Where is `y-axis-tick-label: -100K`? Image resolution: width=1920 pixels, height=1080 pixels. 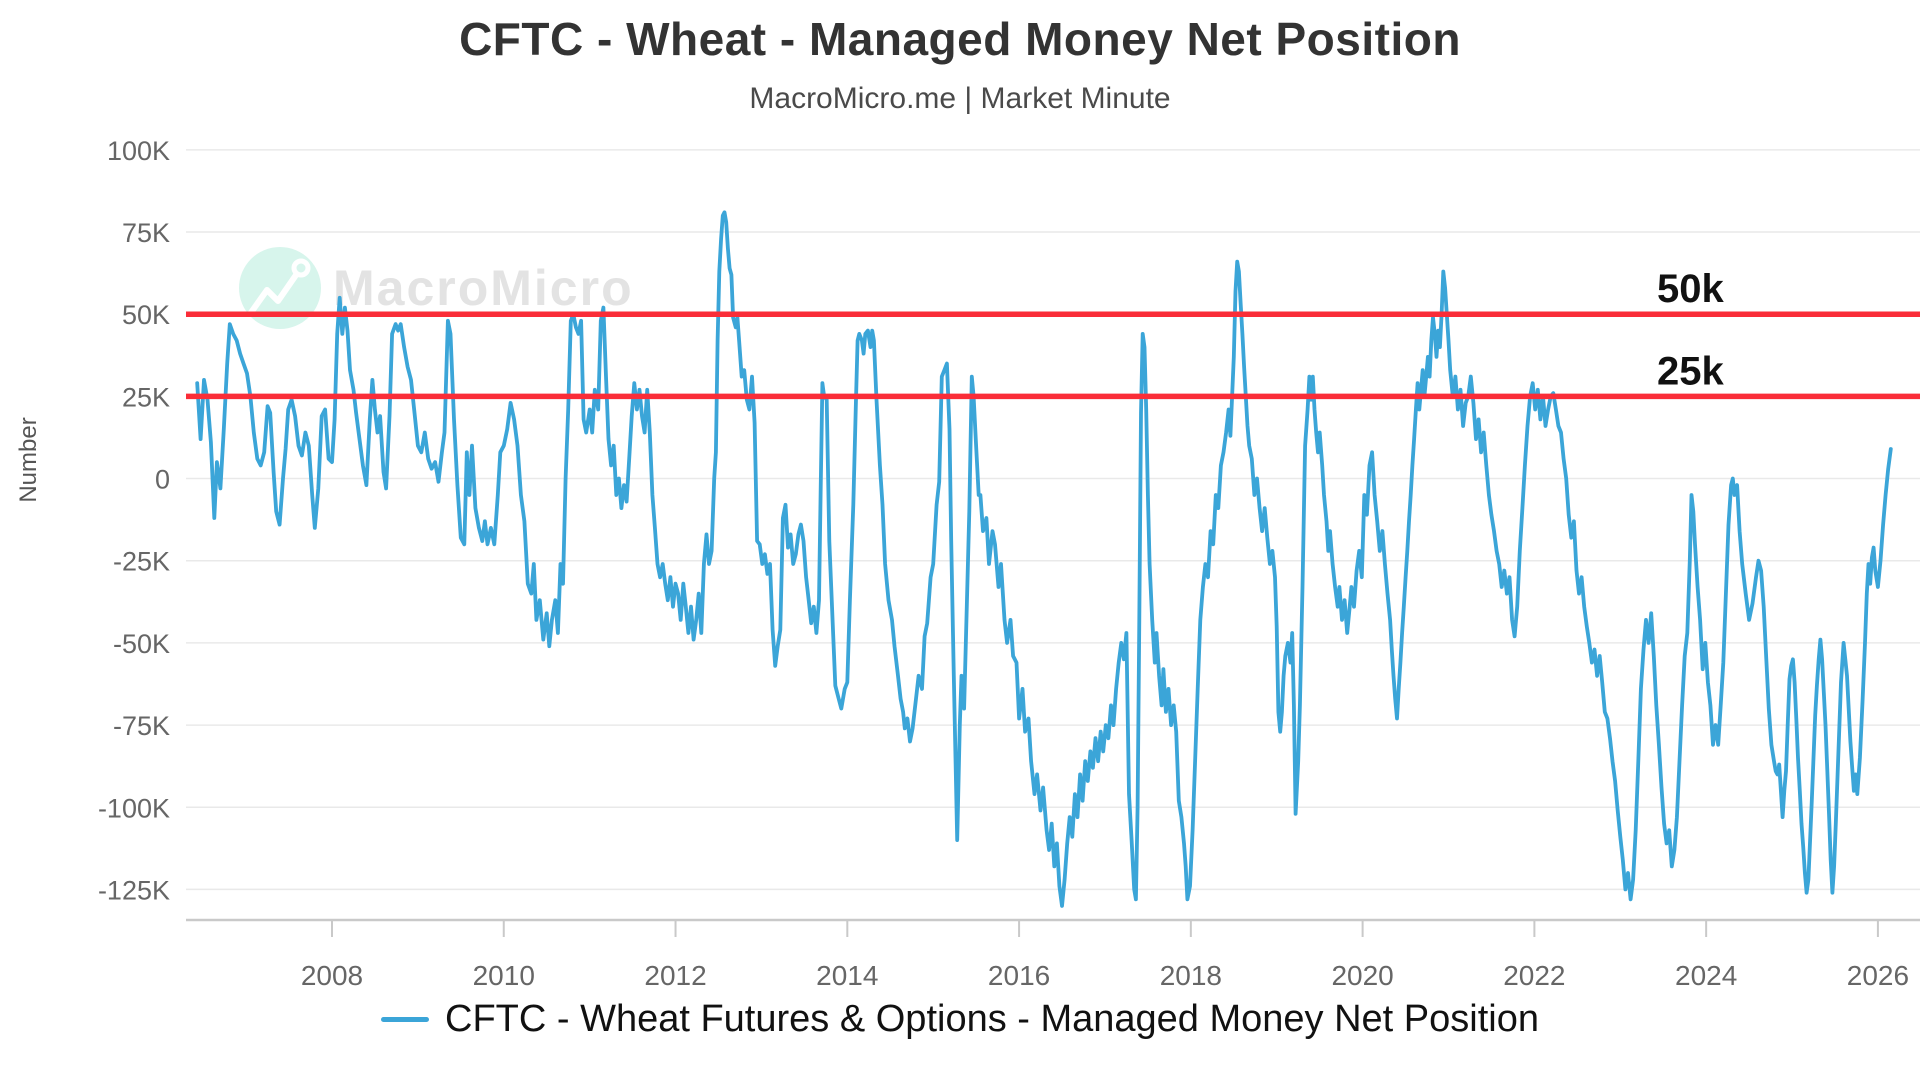 y-axis-tick-label: -100K is located at coordinates (134, 808).